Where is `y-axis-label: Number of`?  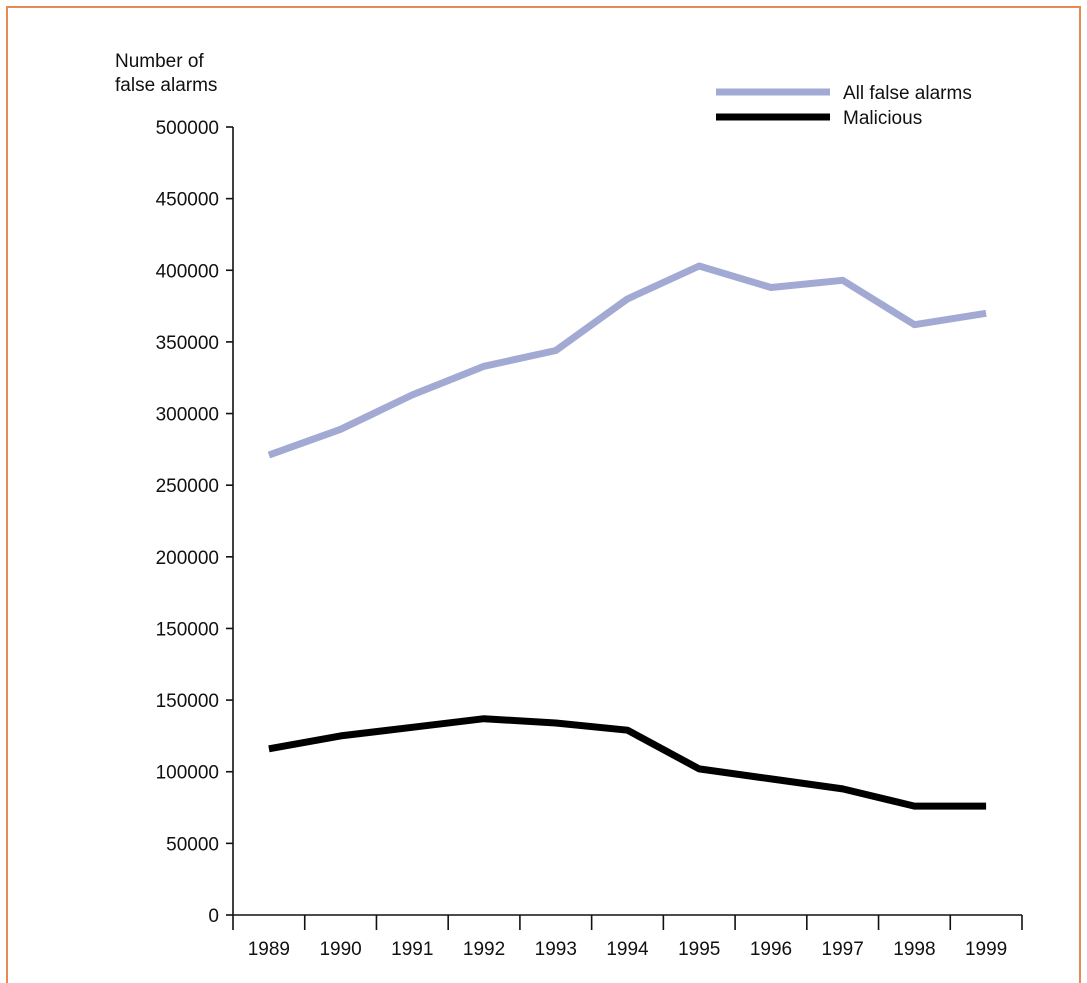
y-axis-label: Number of is located at coordinates (159, 61).